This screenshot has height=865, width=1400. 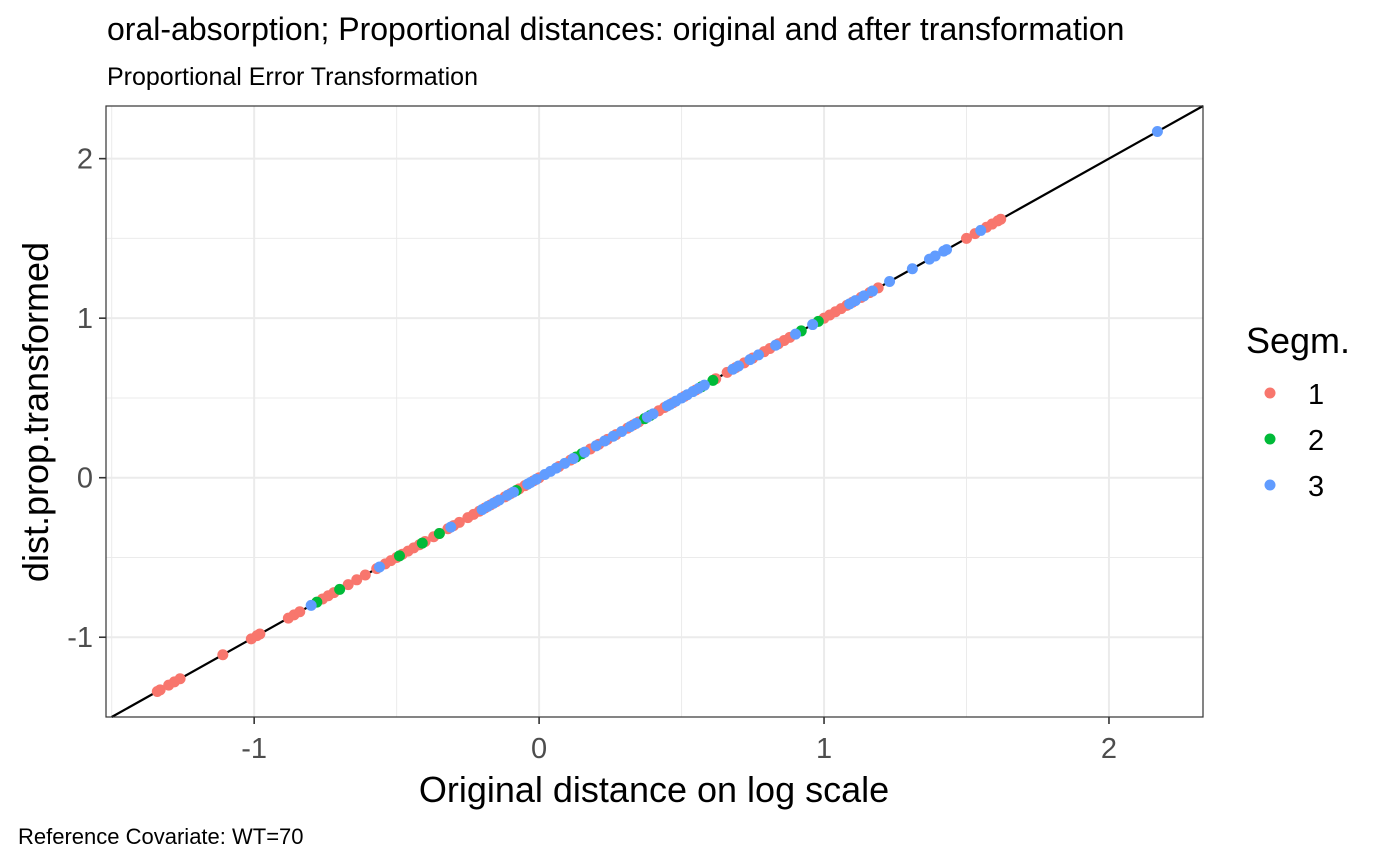 I want to click on y-tick-label: -1, so click(x=80, y=638).